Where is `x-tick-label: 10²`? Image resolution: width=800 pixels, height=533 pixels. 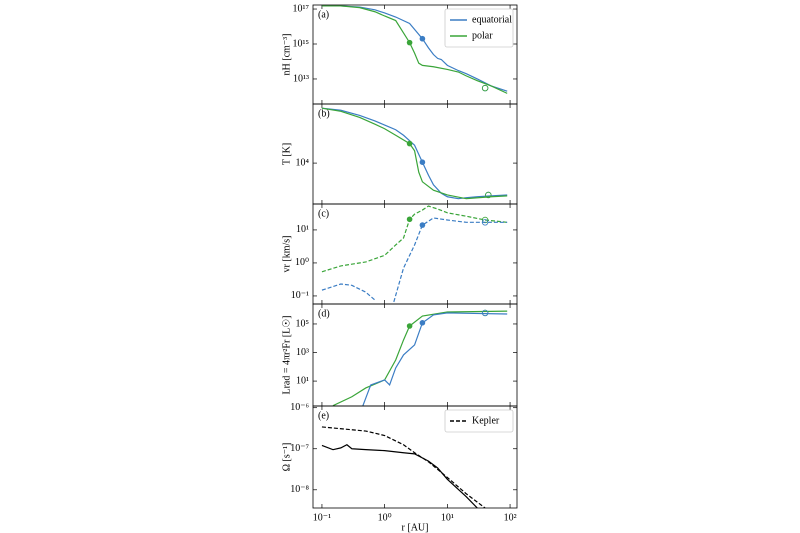
x-tick-label: 10² is located at coordinates (510, 517).